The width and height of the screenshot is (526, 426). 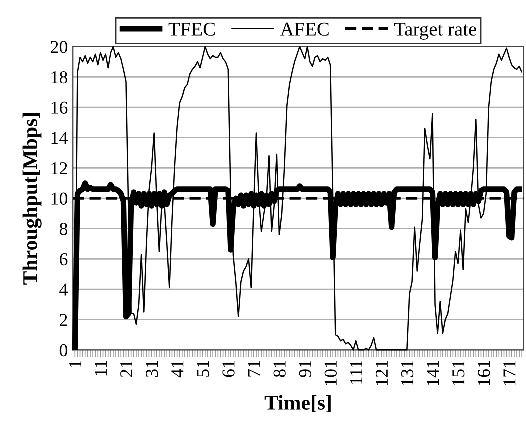 I want to click on x-tick-label: 101, so click(x=330, y=373).